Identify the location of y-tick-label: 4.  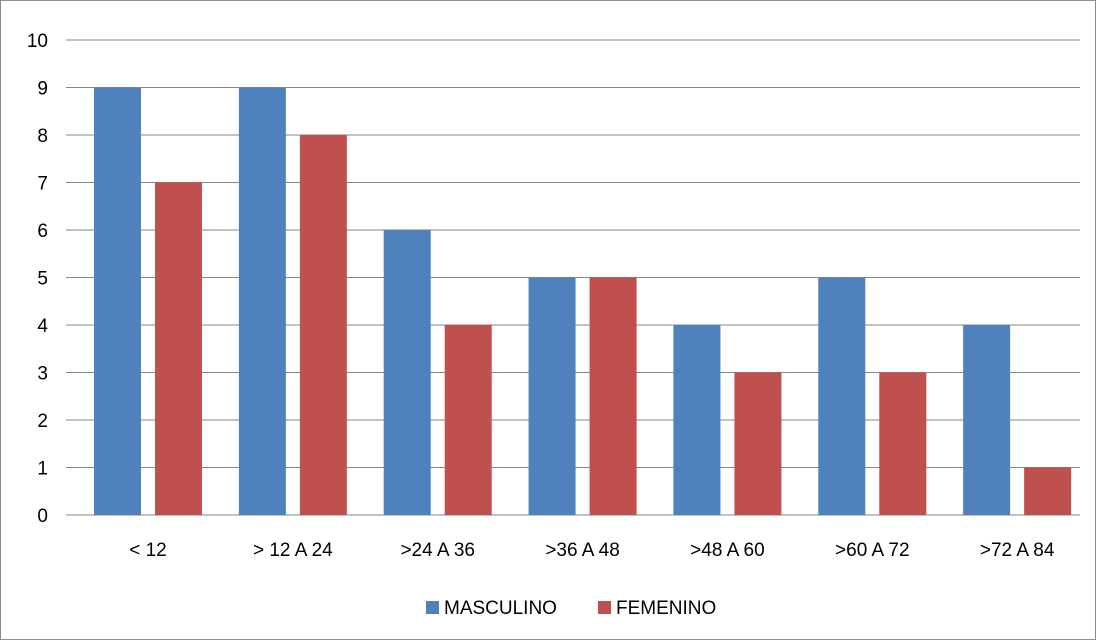
(42, 326).